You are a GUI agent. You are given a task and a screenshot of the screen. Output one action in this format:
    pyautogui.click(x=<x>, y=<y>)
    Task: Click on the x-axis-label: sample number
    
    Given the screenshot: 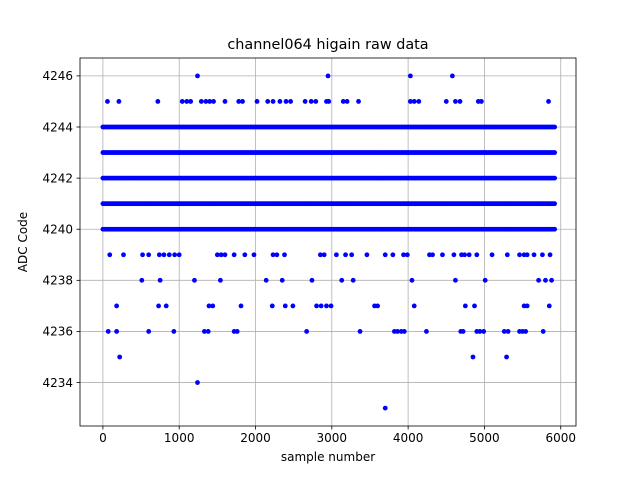 What is the action you would take?
    pyautogui.click(x=328, y=457)
    